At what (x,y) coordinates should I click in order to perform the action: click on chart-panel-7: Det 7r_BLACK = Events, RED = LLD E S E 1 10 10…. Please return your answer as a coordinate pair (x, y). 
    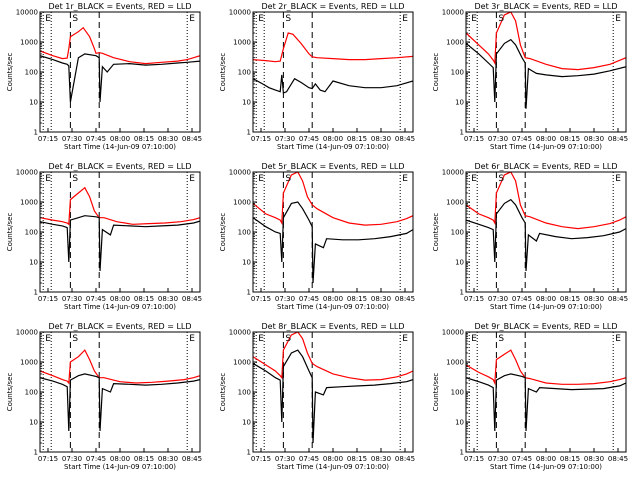
    Looking at the image, I should click on (104, 396).